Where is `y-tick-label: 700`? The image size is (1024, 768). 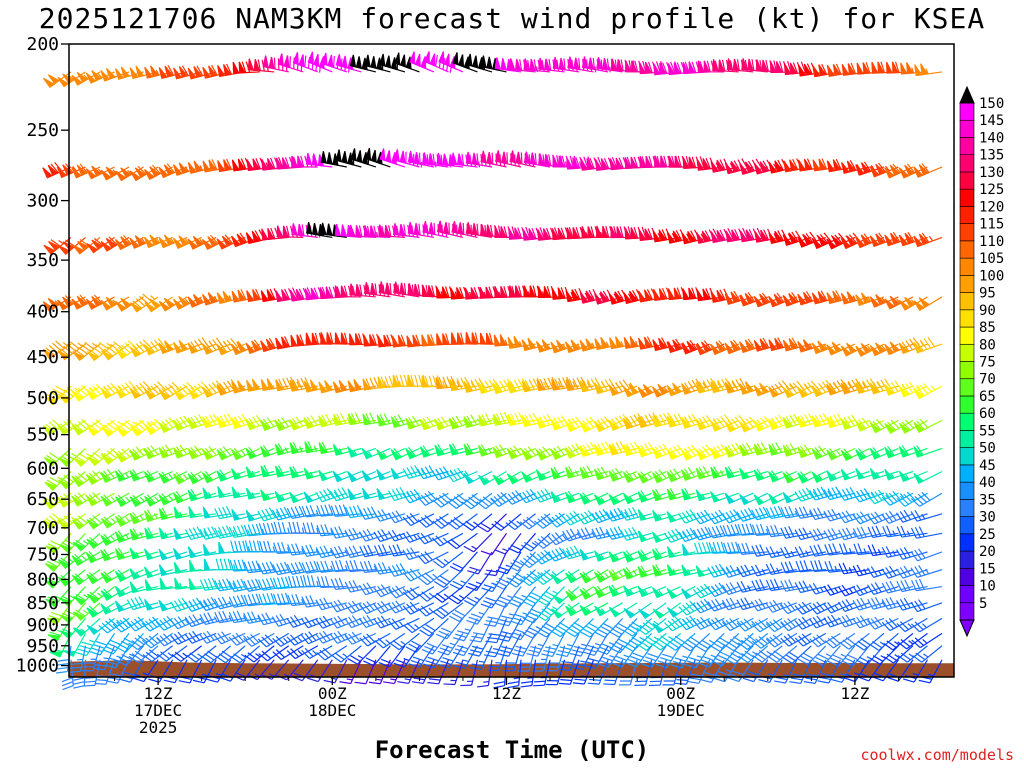
y-tick-label: 700 is located at coordinates (42, 528).